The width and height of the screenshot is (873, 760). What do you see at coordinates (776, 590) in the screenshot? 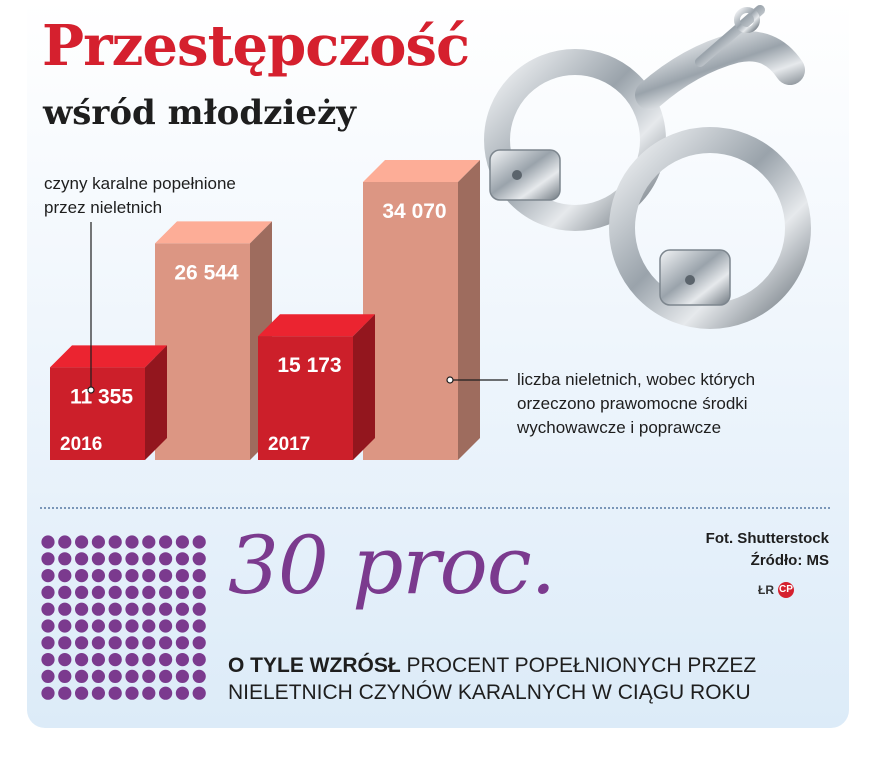
I see `publisher-logo: ŁR CP` at bounding box center [776, 590].